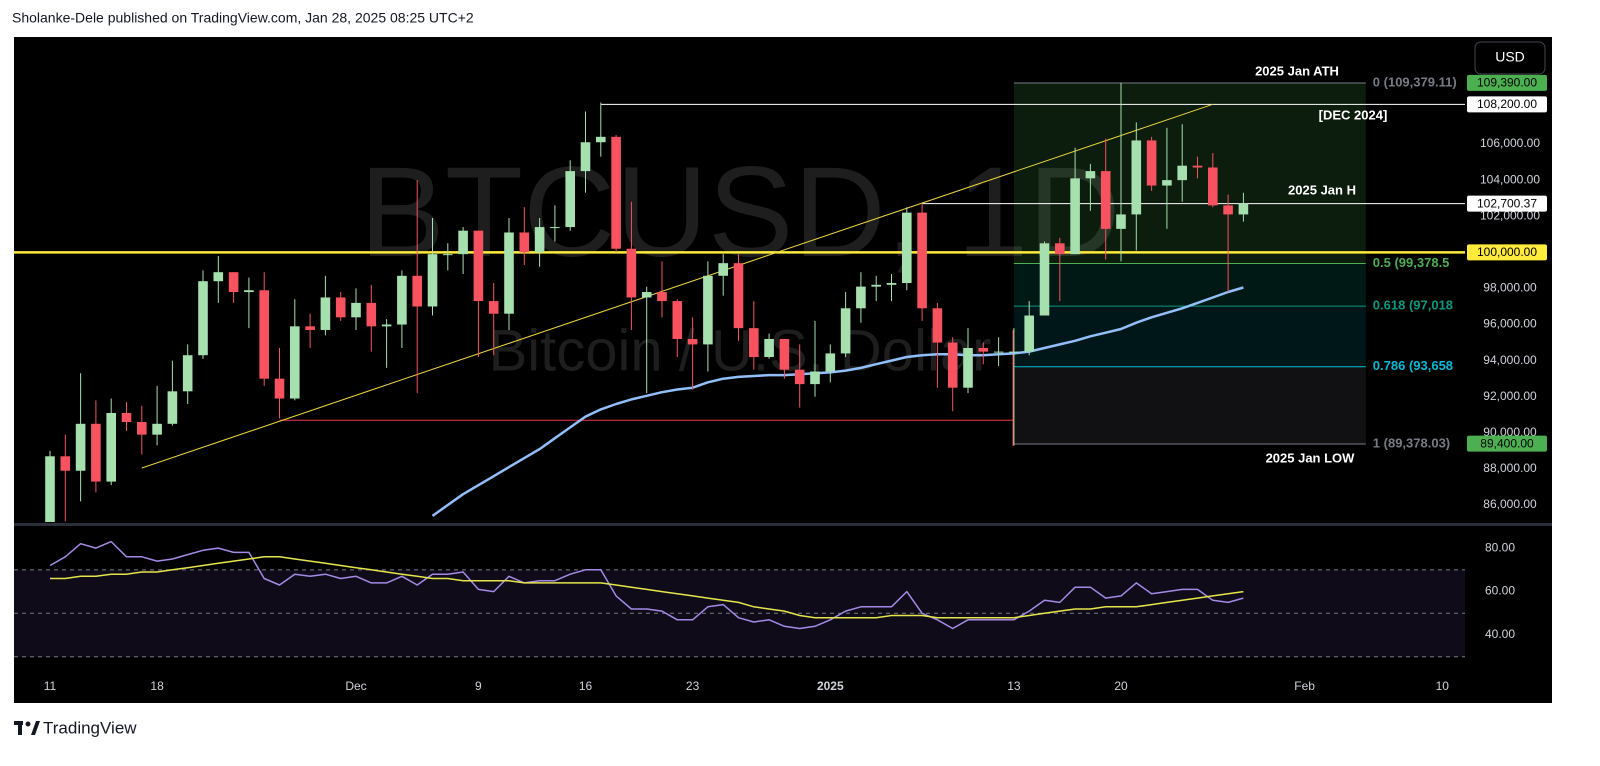 The image size is (1600, 766). What do you see at coordinates (1415, 81) in the screenshot?
I see `fib-label: 0 (109,379.11)` at bounding box center [1415, 81].